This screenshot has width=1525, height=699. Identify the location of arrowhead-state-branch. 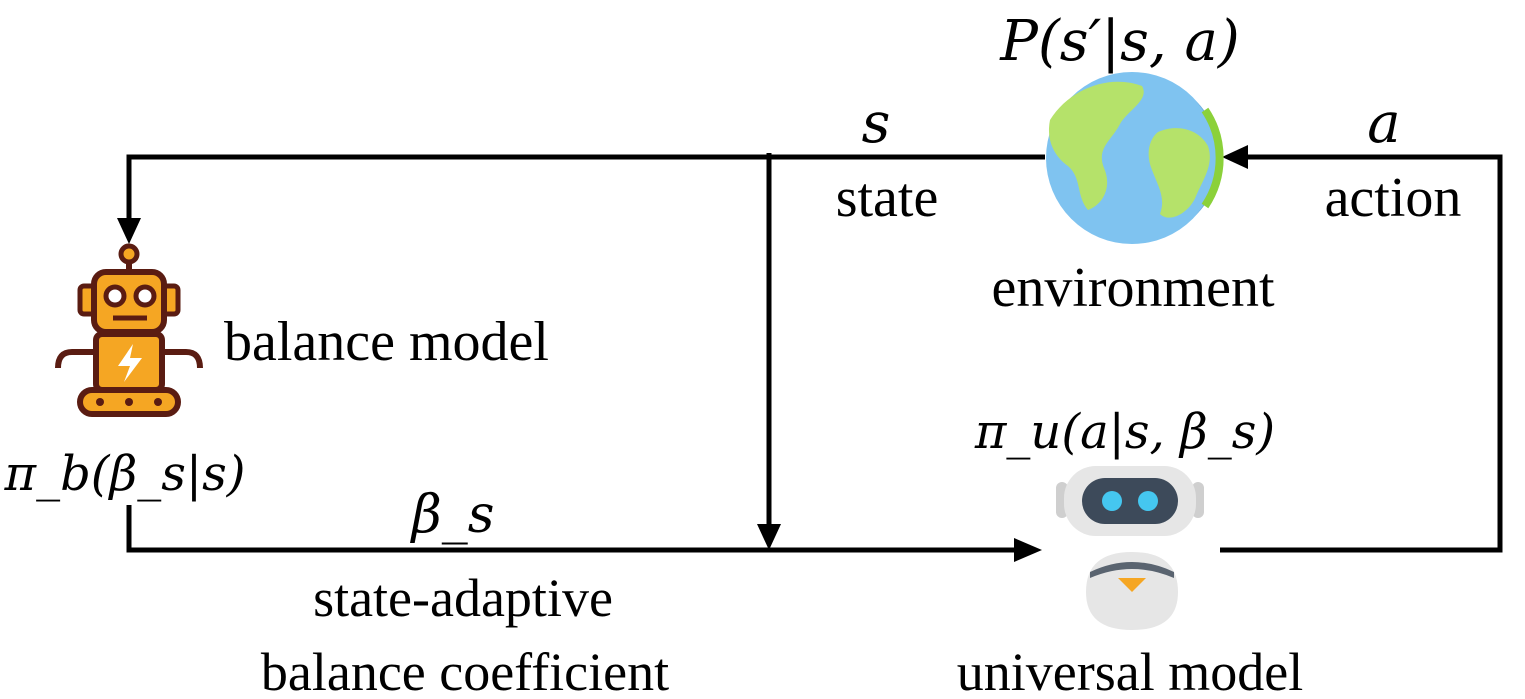
(769, 537).